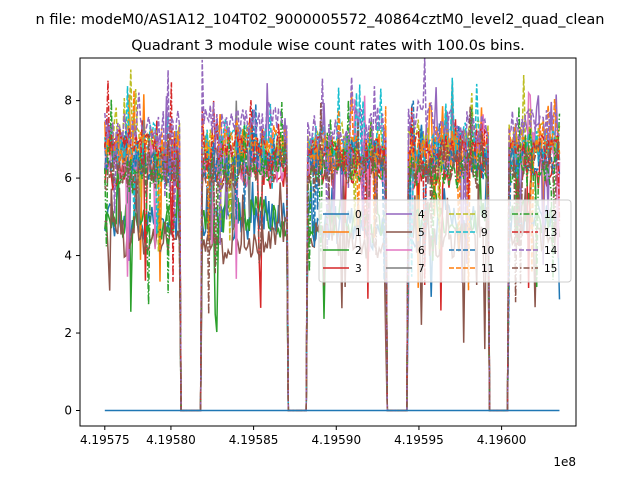 This screenshot has height=484, width=640. I want to click on legend-label-12: 12, so click(550, 215).